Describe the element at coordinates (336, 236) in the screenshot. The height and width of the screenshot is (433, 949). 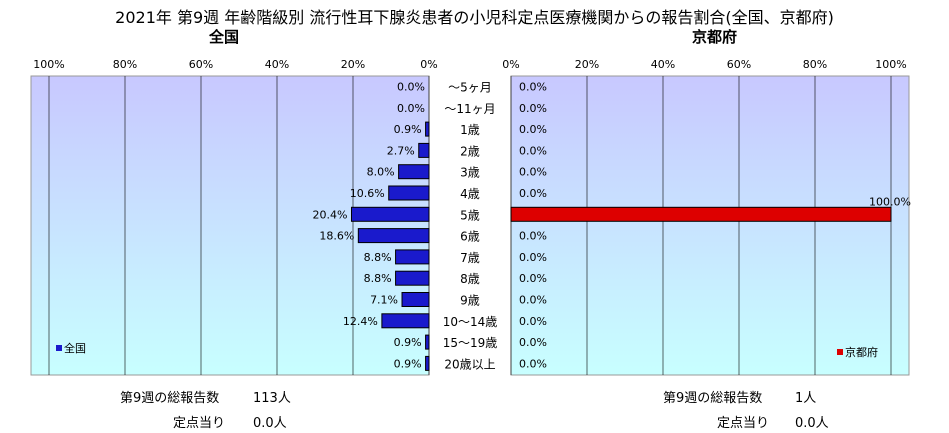
I see `national-value-label: 18.6%` at that location.